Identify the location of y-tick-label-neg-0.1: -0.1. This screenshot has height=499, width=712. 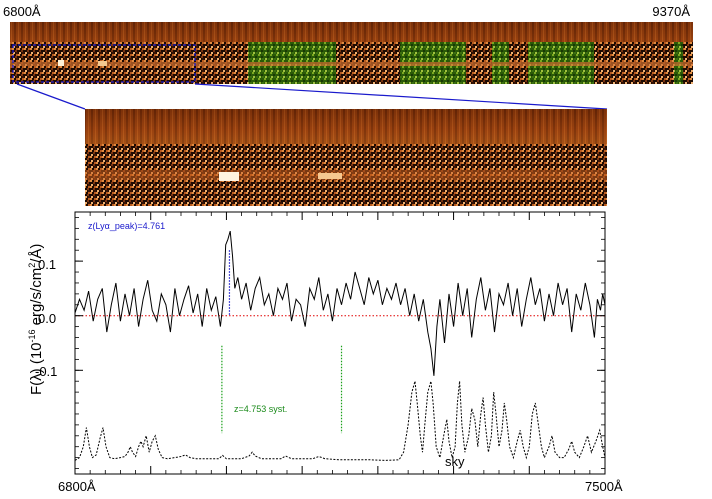
(46, 371).